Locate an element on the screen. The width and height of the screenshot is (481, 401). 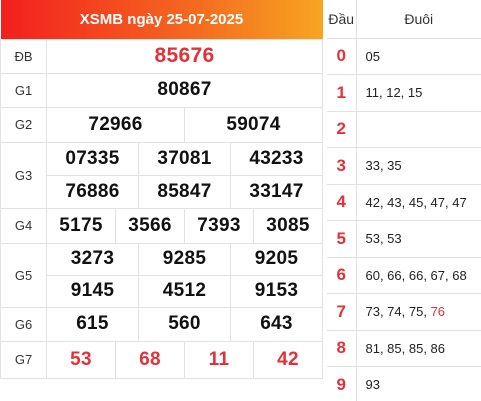
prize-row-g4: G4 5175 3566 7393 3085 is located at coordinates (161, 225).